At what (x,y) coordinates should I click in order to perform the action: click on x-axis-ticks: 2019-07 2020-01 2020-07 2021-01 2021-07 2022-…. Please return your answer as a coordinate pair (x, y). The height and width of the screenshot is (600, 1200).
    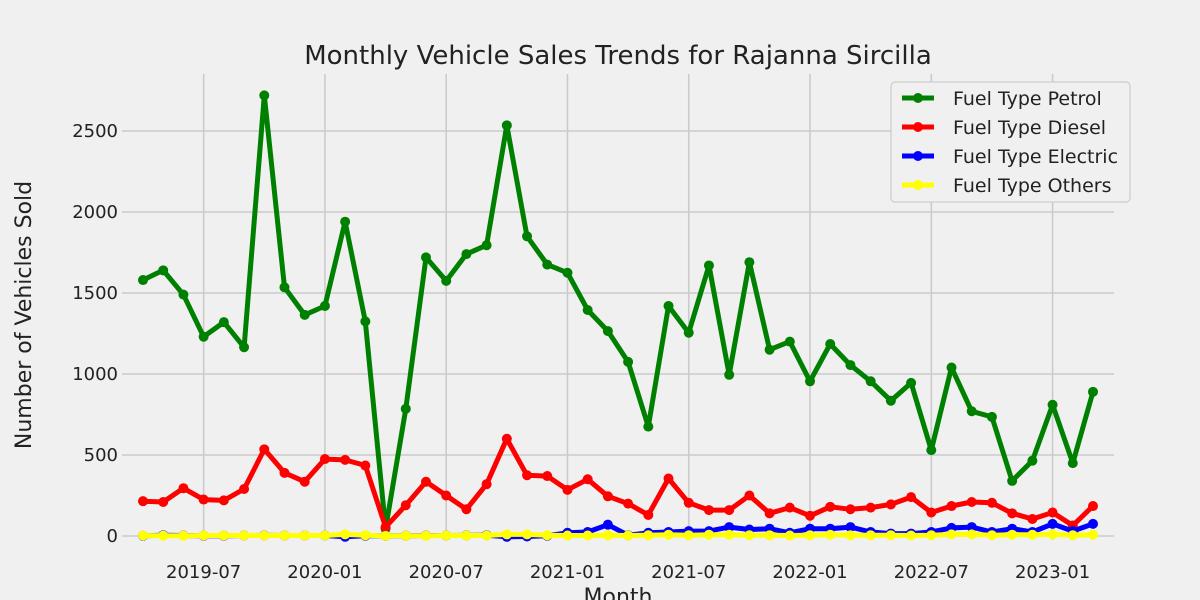
    Looking at the image, I should click on (628, 572).